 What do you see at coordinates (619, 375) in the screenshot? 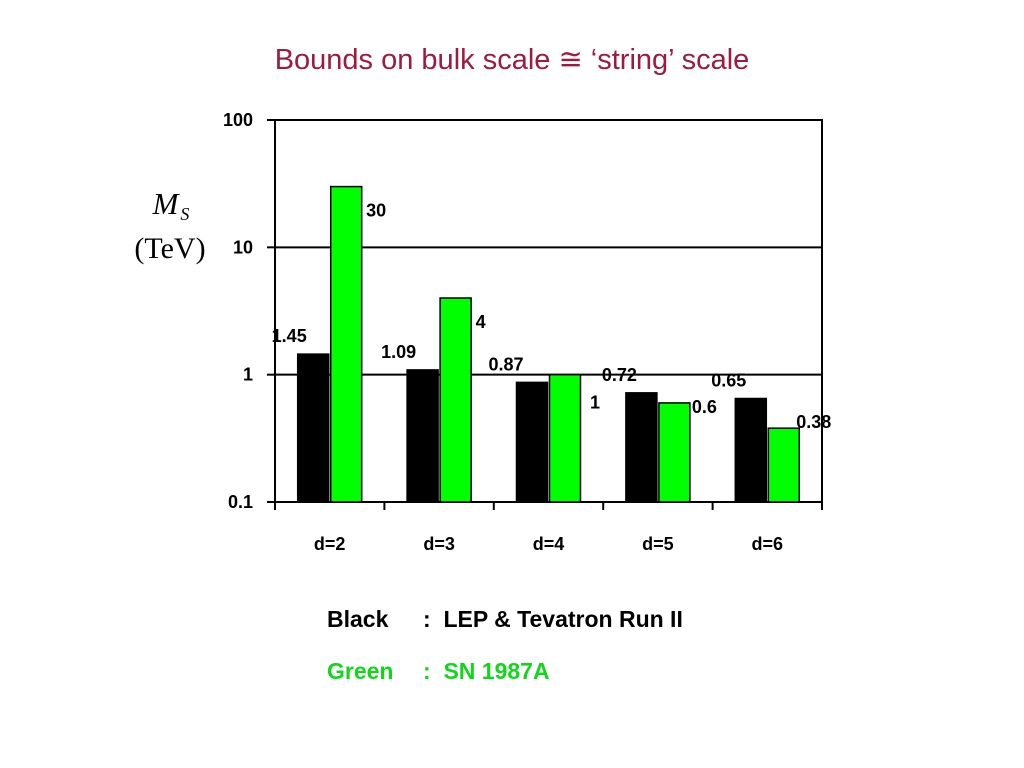
I see `data-label-black: 0.72` at bounding box center [619, 375].